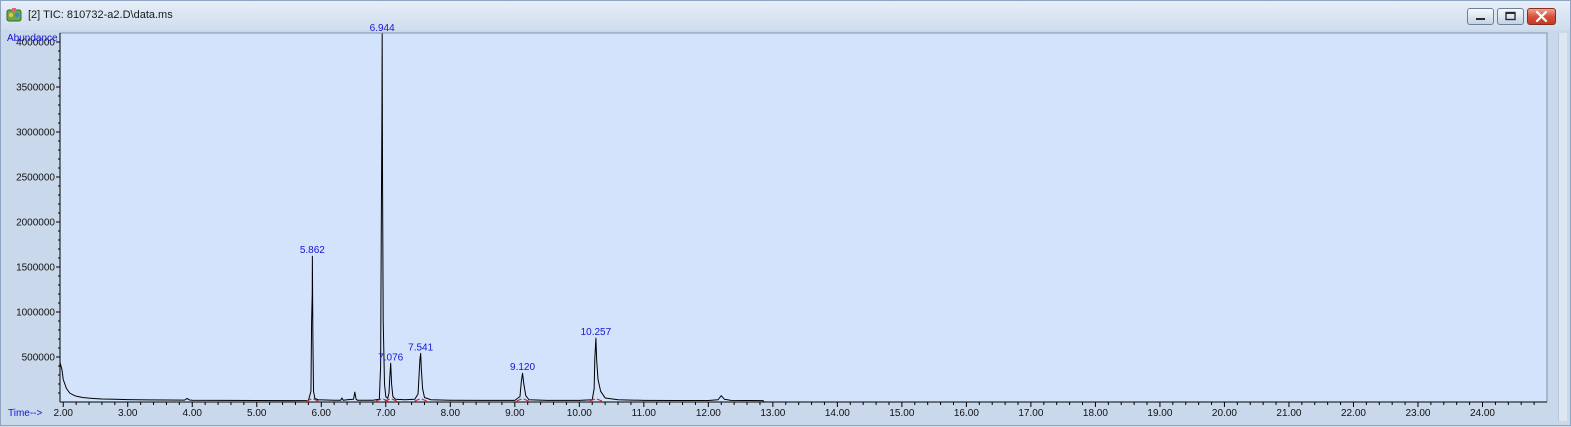 Image resolution: width=1571 pixels, height=427 pixels. I want to click on close-button, so click(1541, 16).